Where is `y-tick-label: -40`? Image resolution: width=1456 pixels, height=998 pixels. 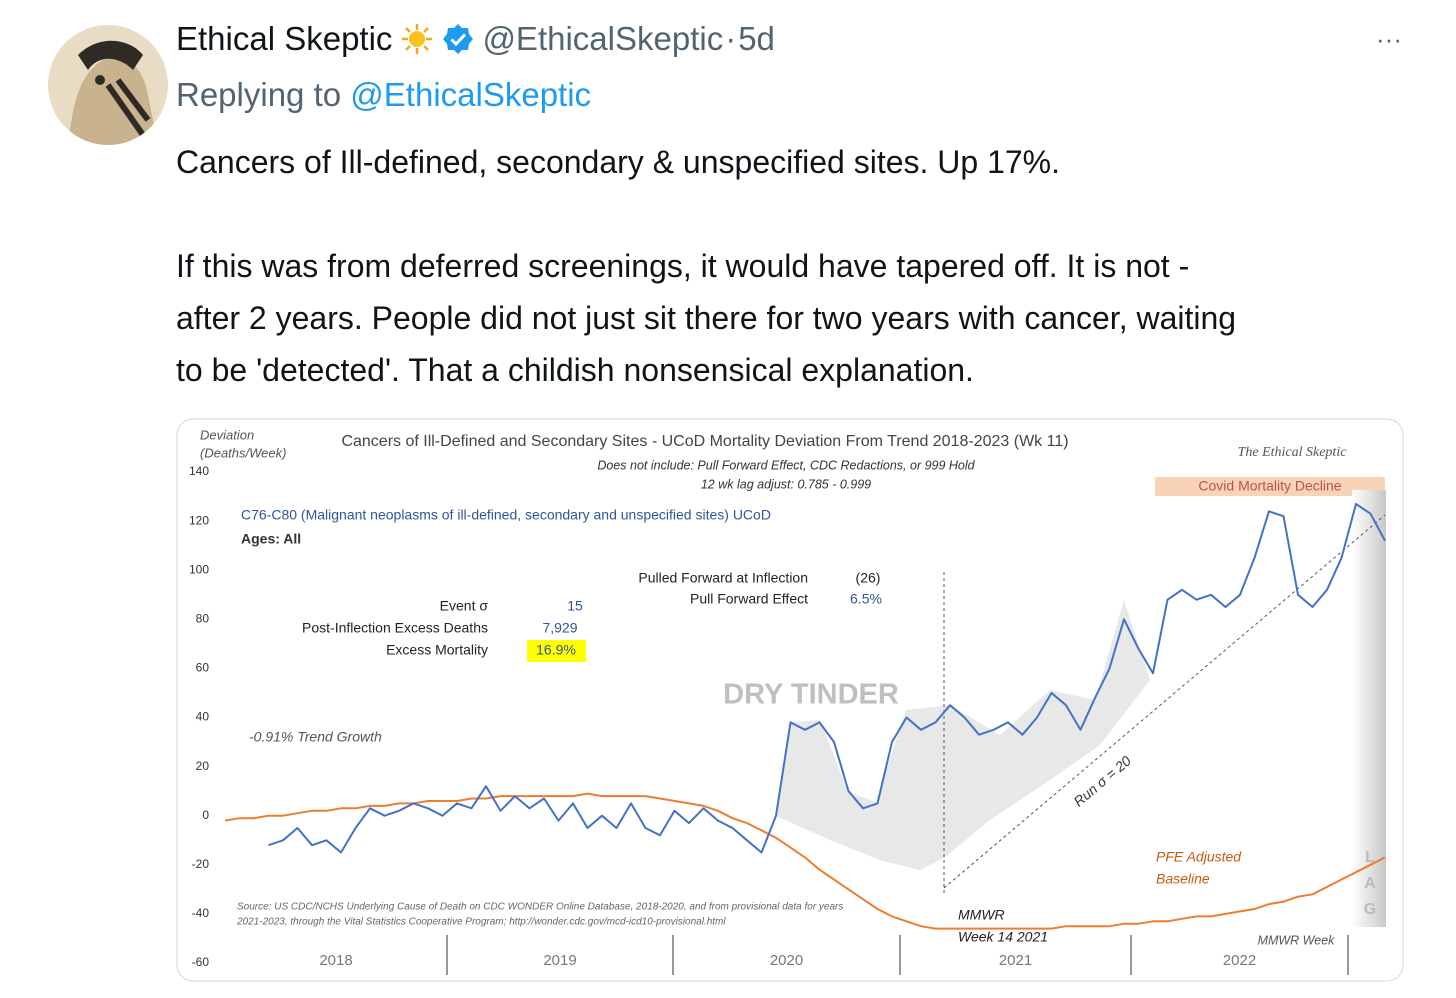 y-tick-label: -40 is located at coordinates (201, 913).